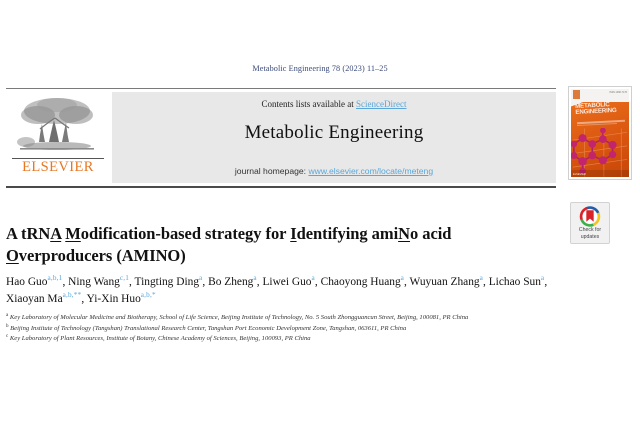 This screenshot has height=427, width=640. Describe the element at coordinates (293, 234) in the screenshot. I see `title-acronym-letter: I` at that location.